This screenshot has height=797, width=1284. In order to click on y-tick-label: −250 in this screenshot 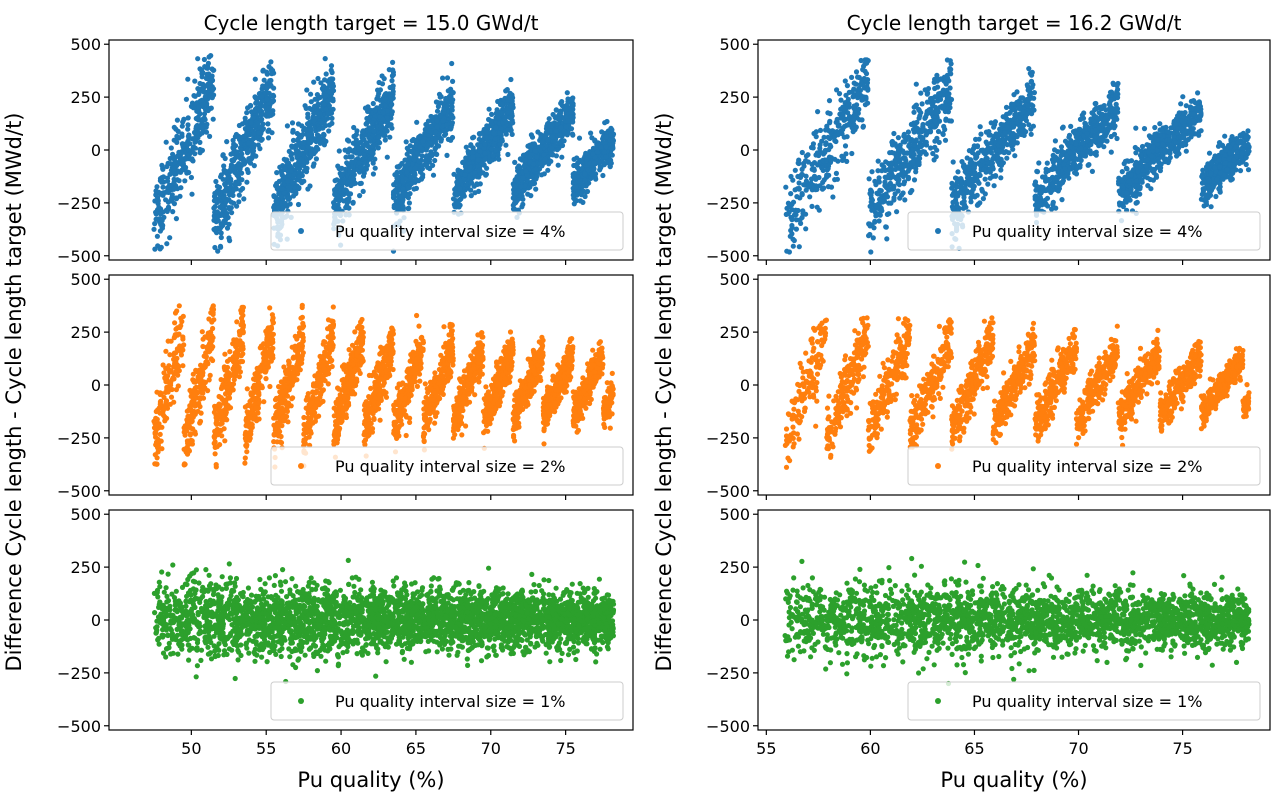, I will do `click(79, 203)`.